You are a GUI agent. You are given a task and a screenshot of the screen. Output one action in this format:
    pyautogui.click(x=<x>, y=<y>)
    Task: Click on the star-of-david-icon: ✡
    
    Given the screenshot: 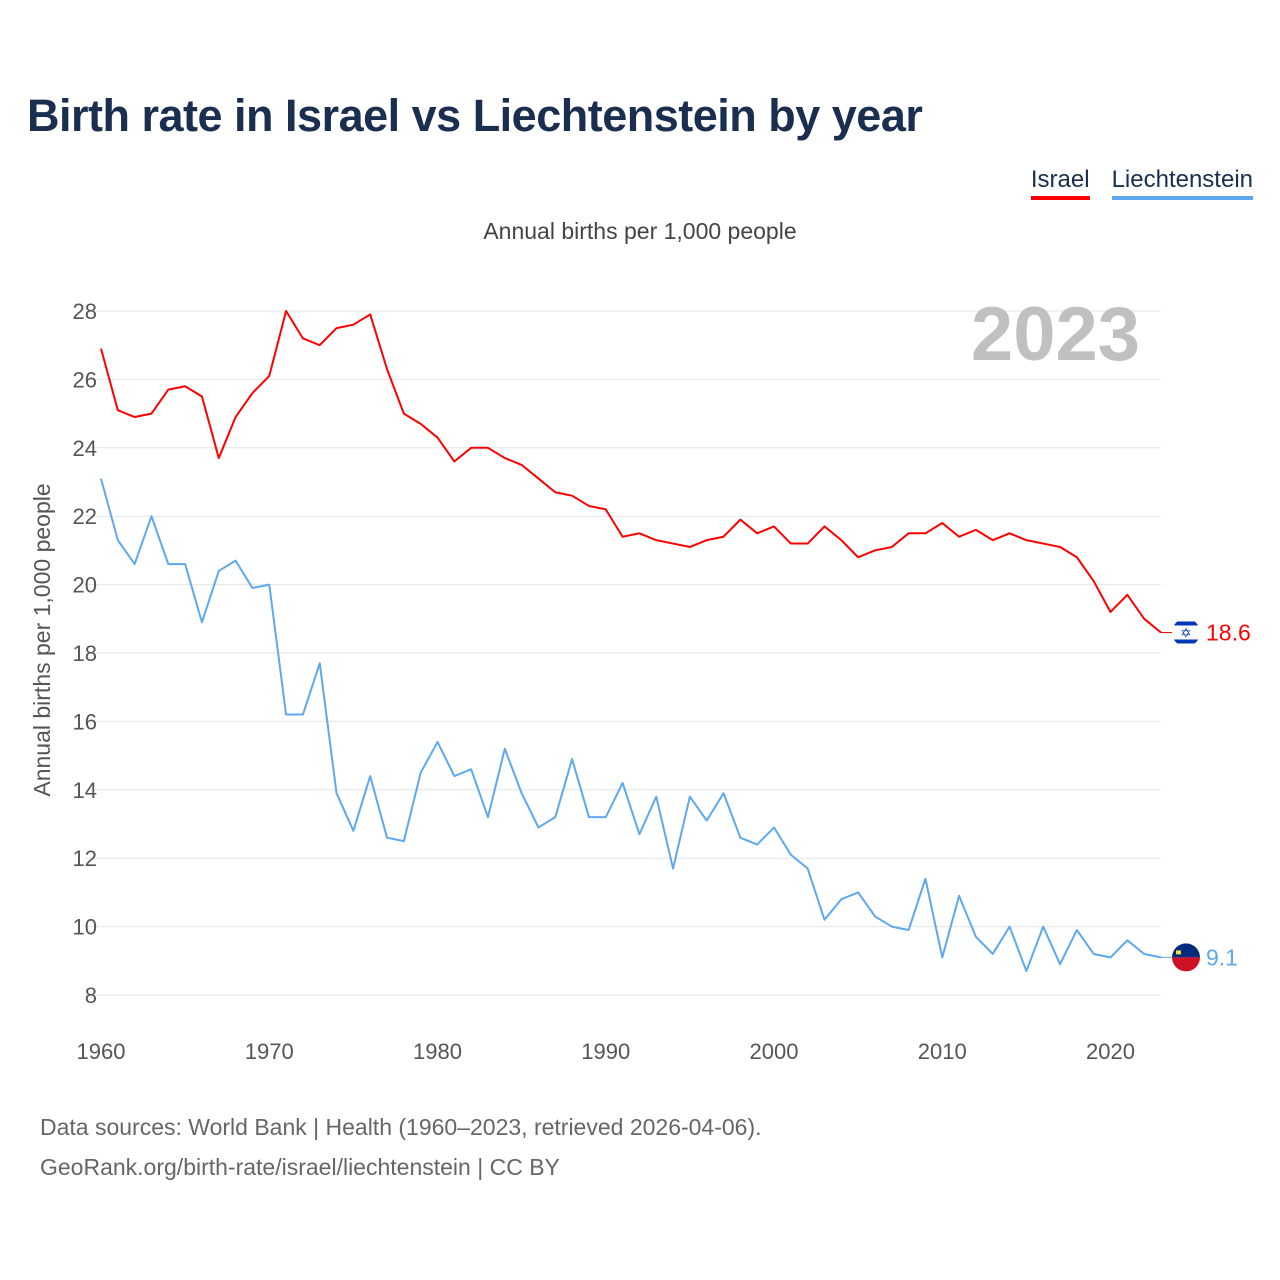 What is the action you would take?
    pyautogui.click(x=1186, y=633)
    